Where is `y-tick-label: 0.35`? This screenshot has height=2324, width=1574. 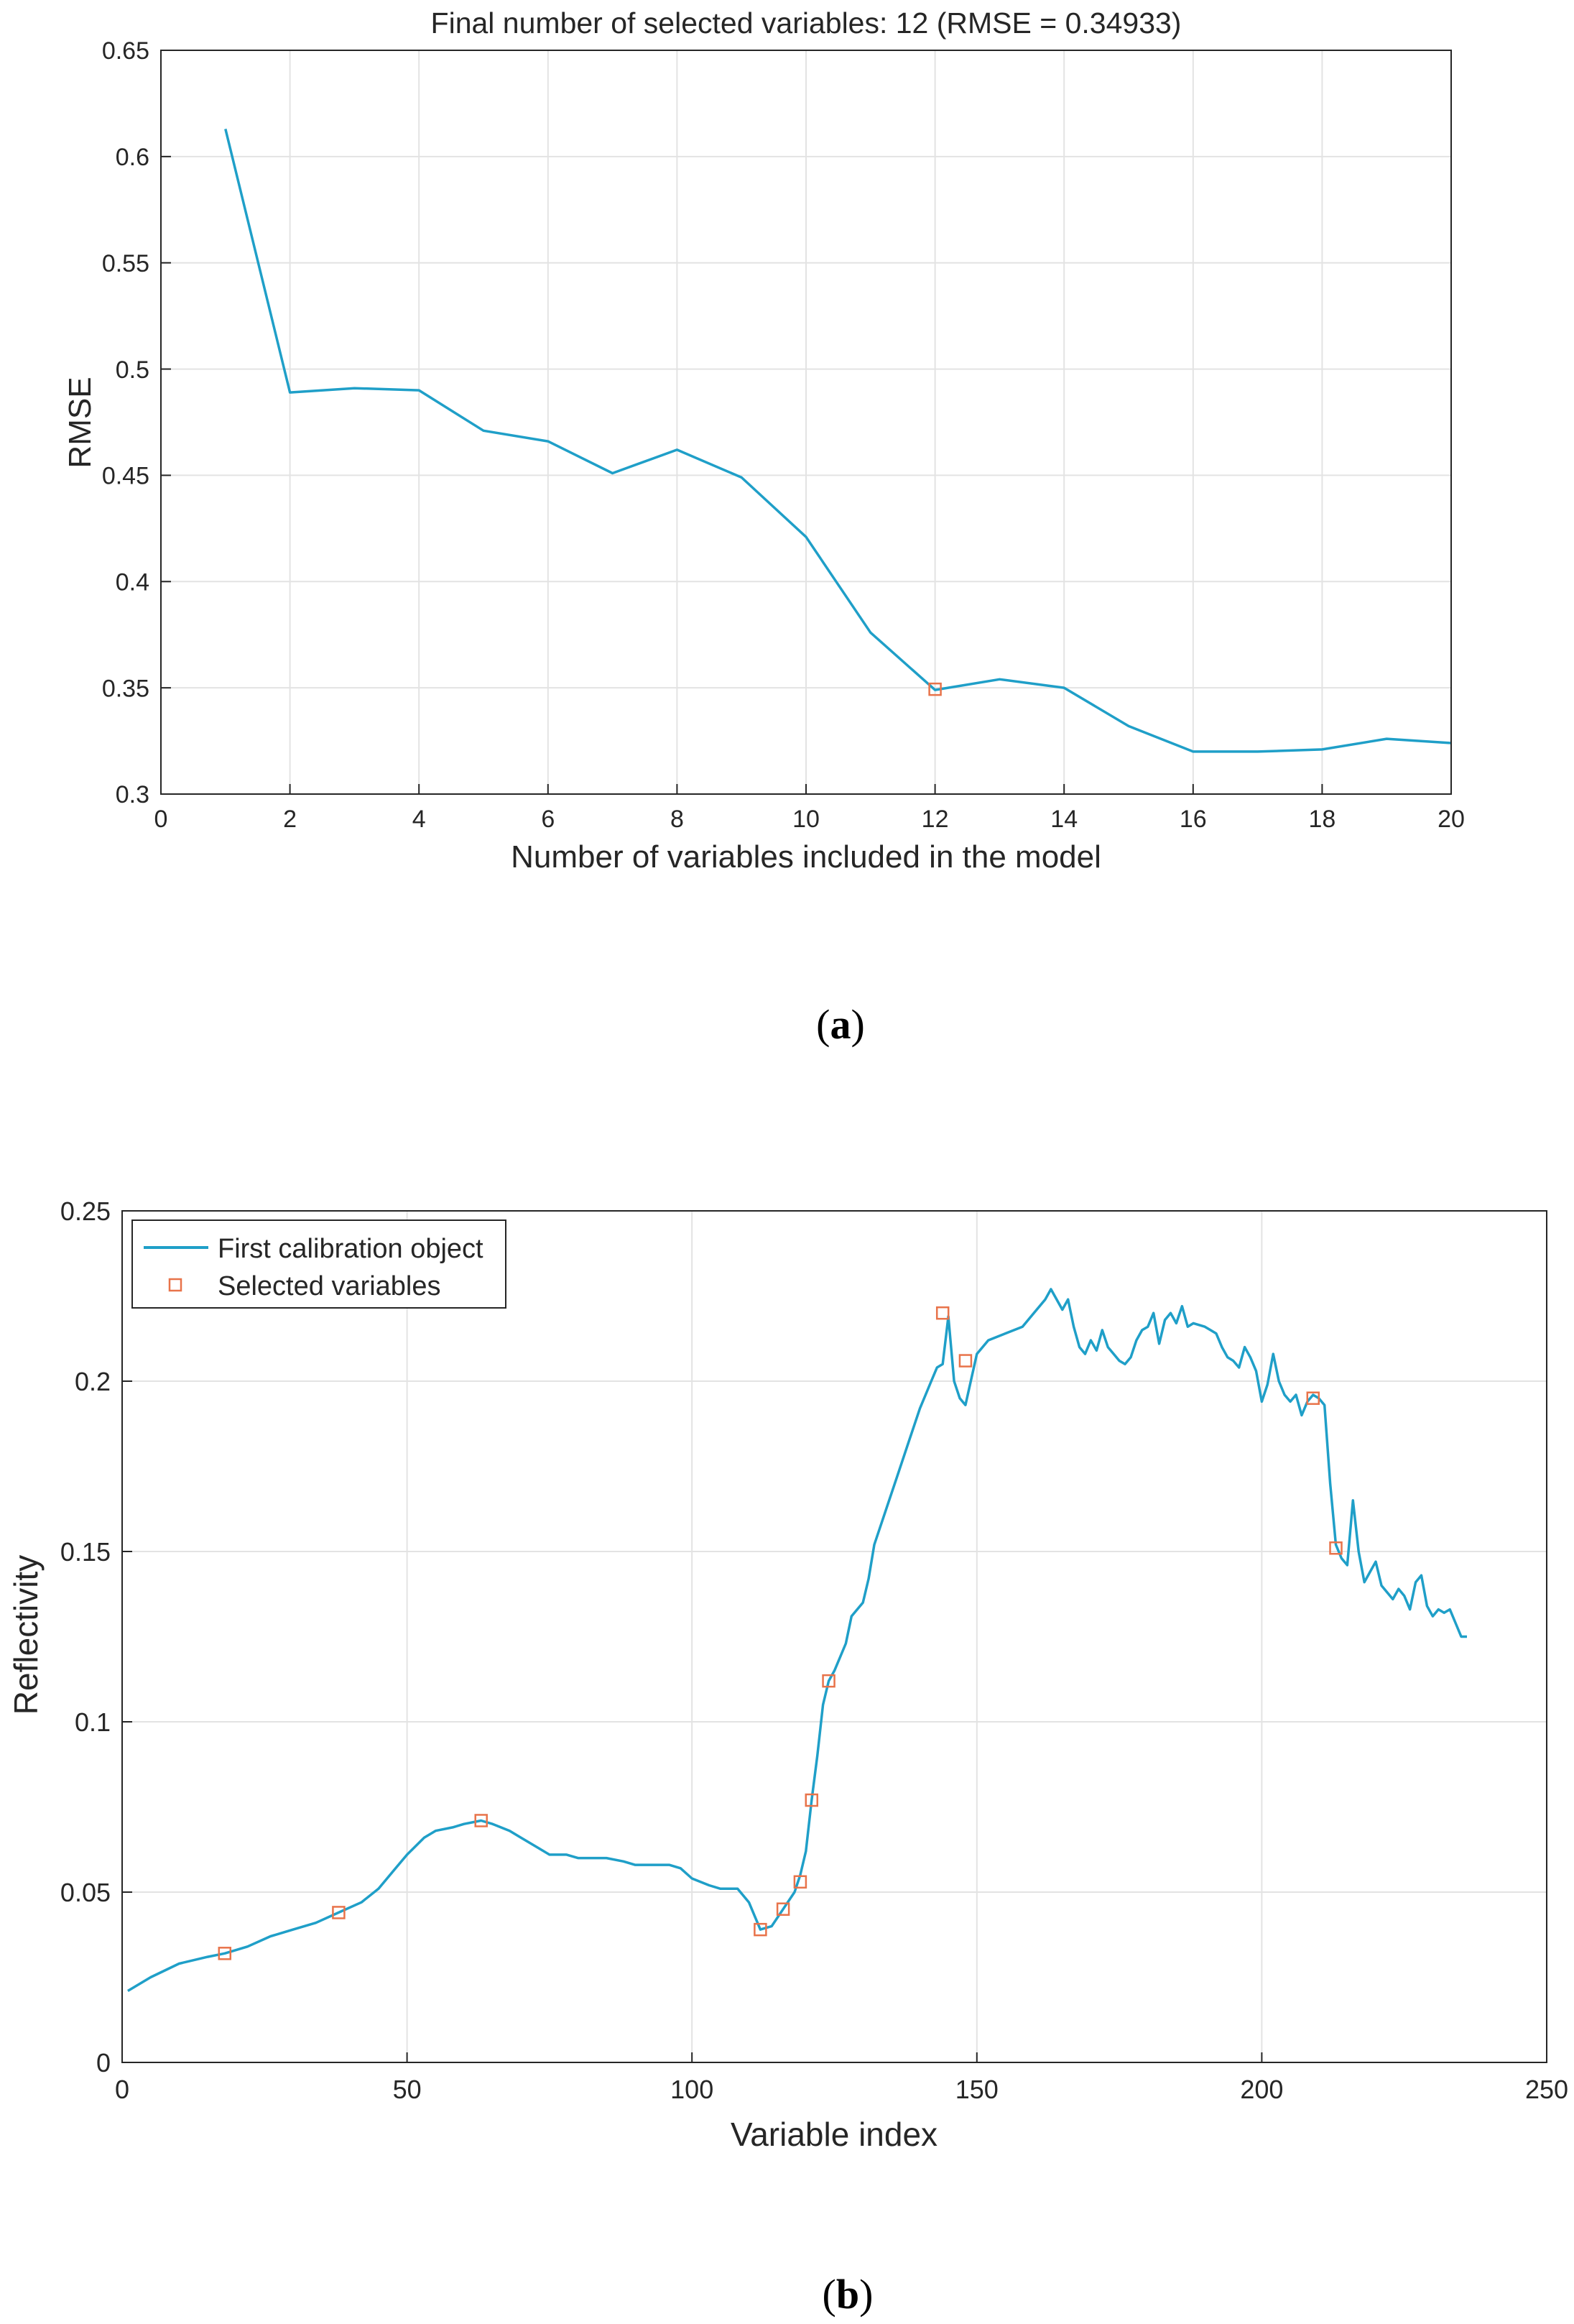
y-tick-label: 0.35 is located at coordinates (126, 688).